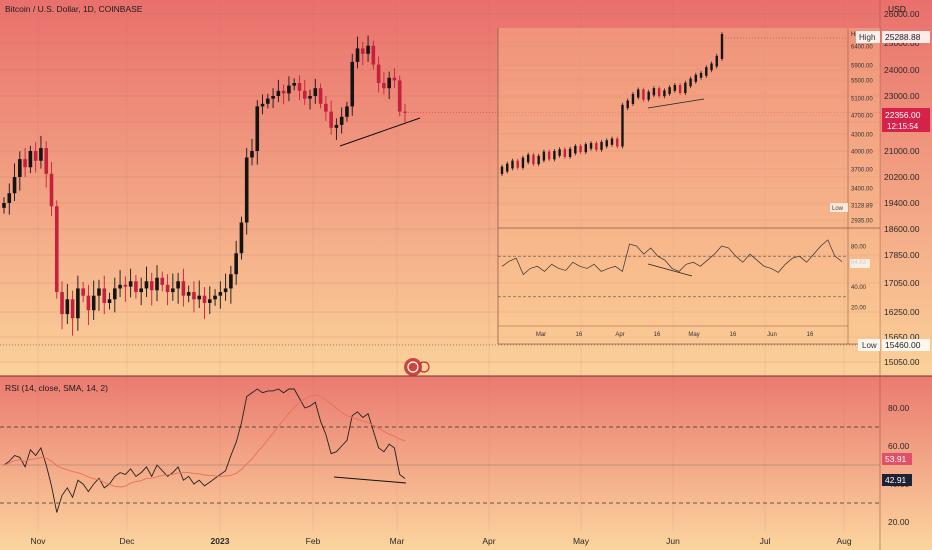  Describe the element at coordinates (670, 270) in the screenshot. I see `inset-rsi-divergence-line` at that location.